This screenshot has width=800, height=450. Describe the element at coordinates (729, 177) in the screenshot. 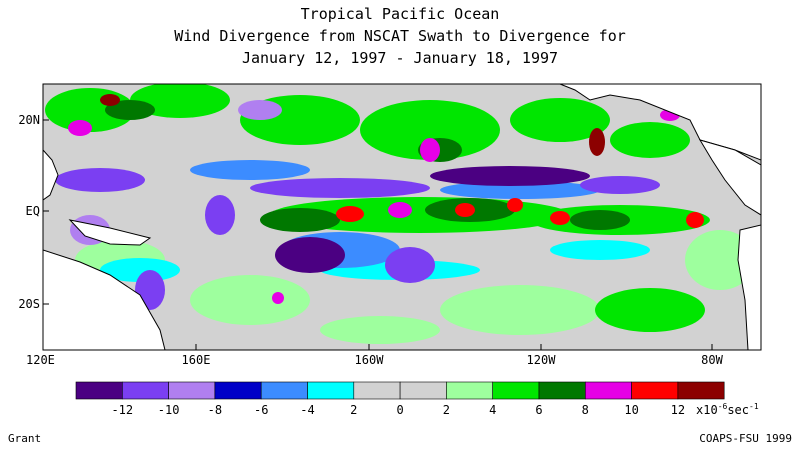

I see `central-america` at that location.